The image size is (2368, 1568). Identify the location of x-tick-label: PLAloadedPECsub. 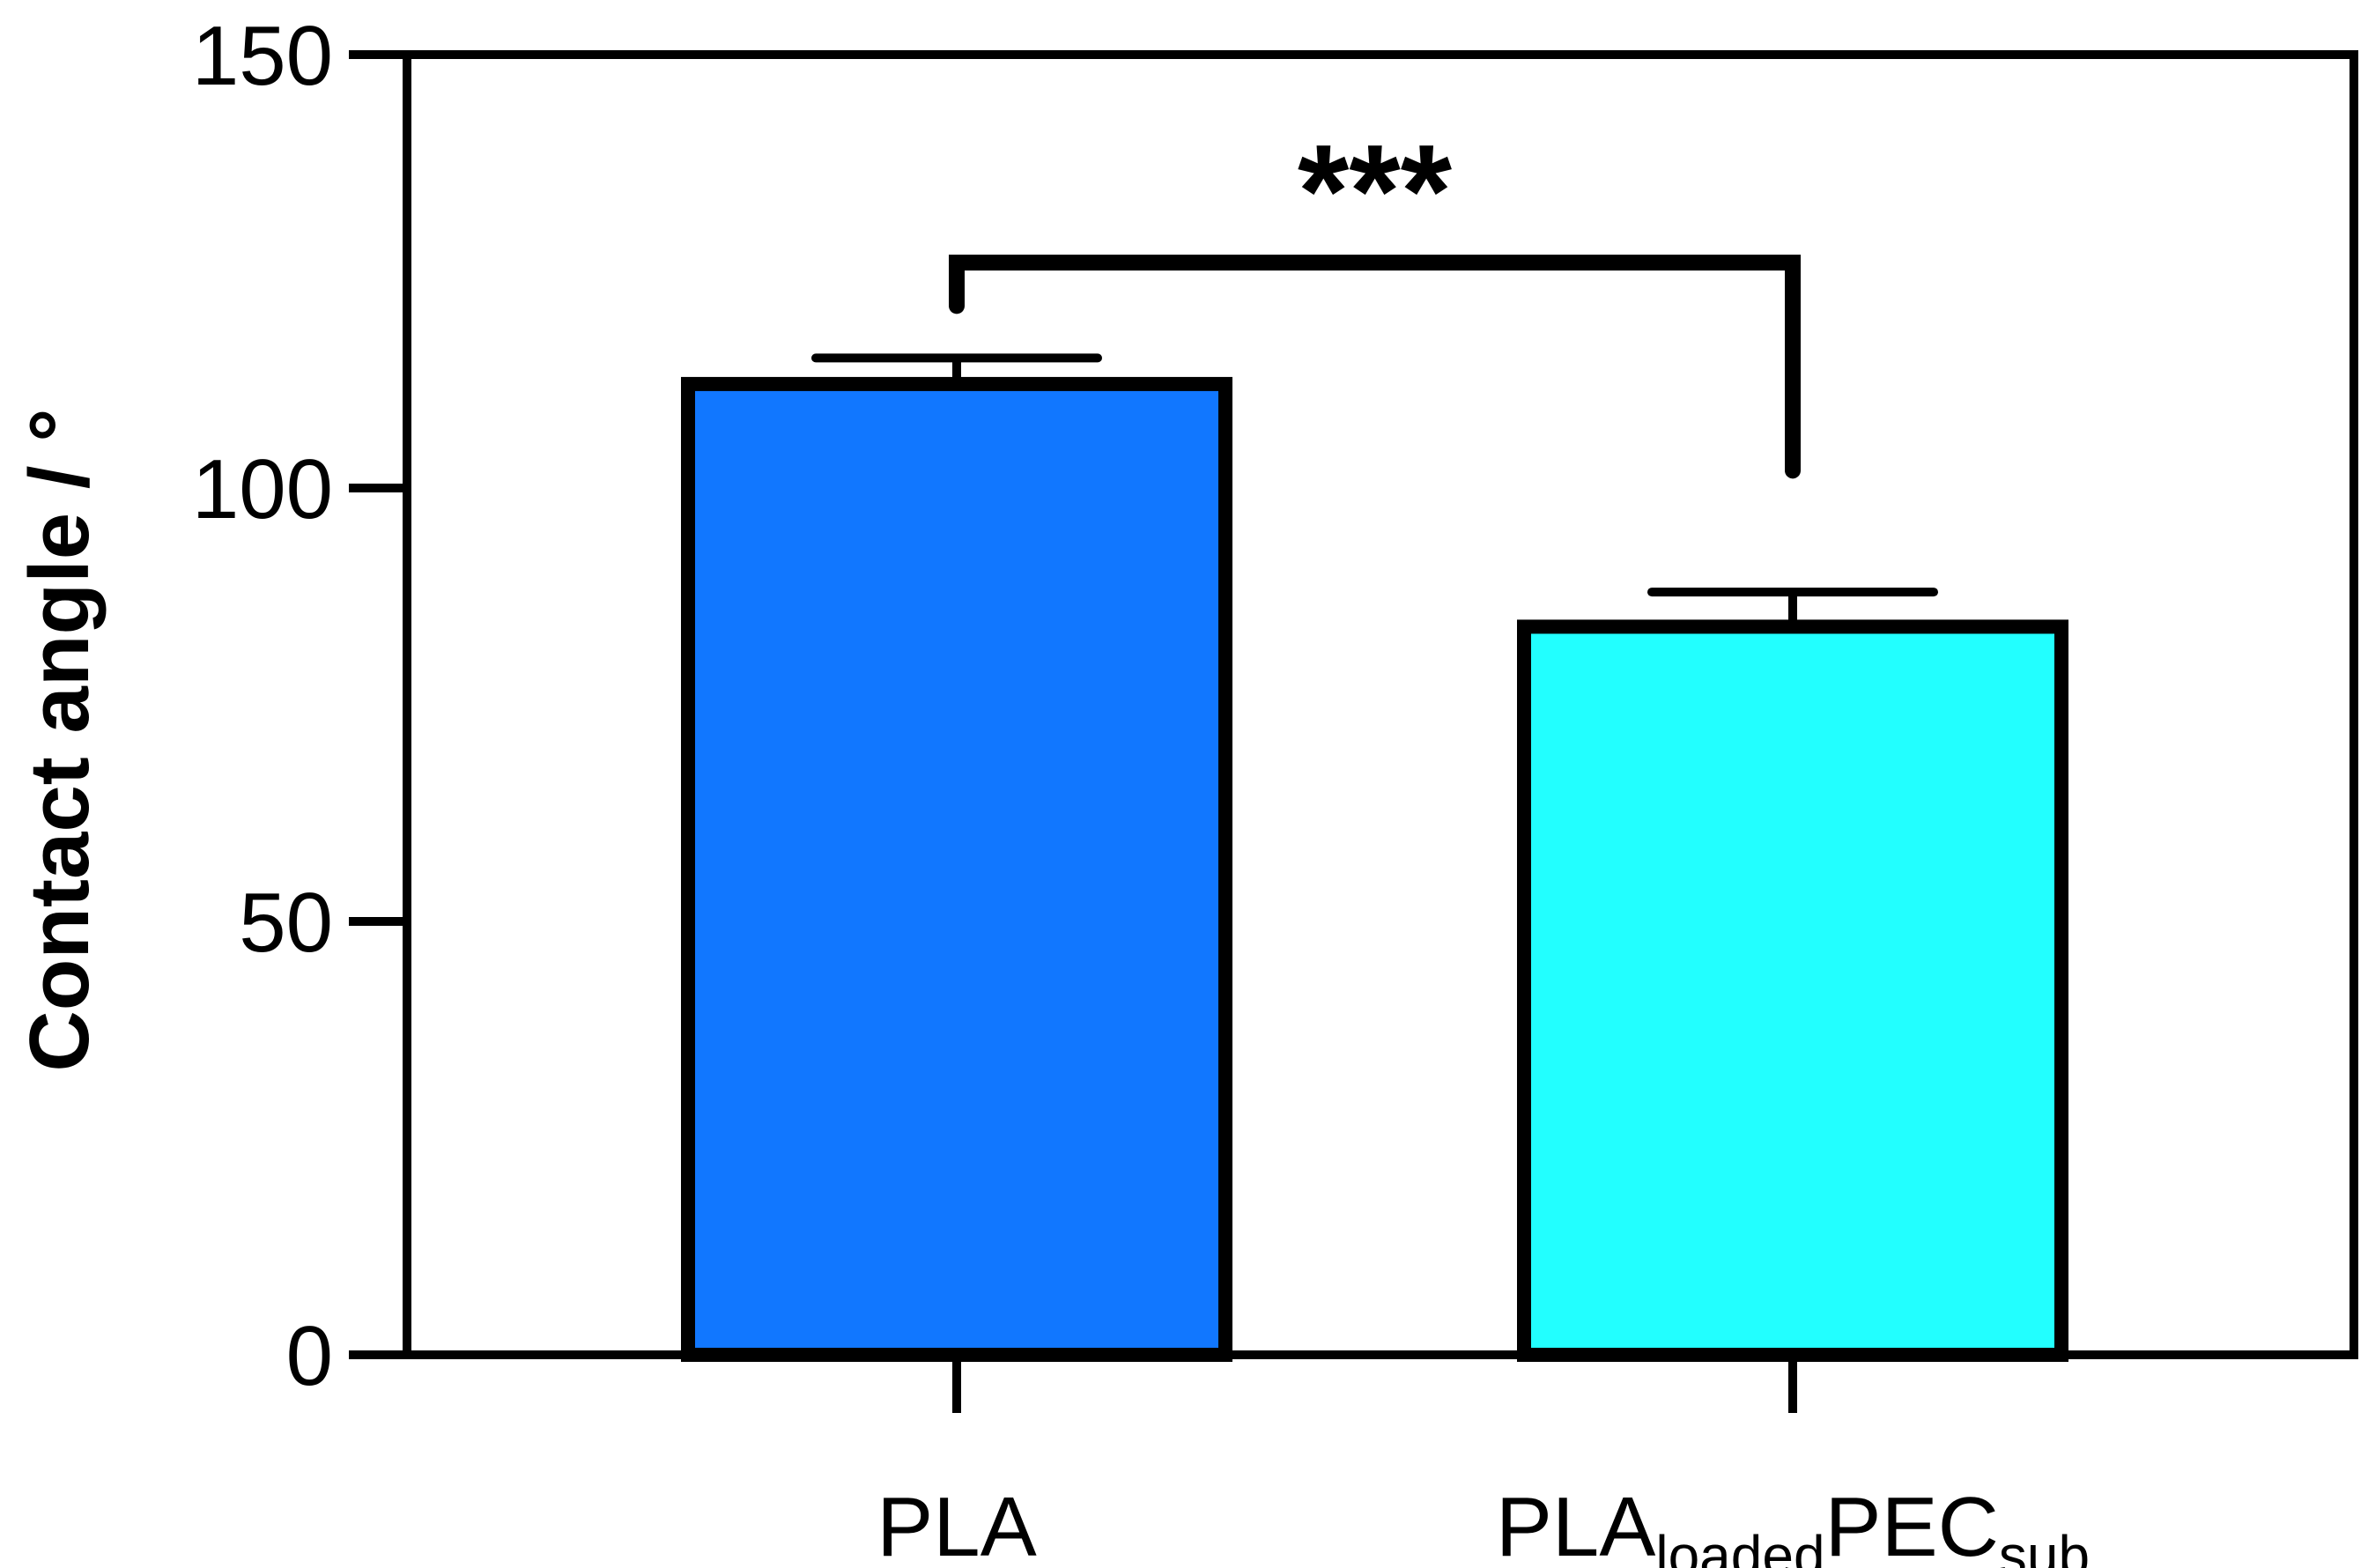
(1793, 1524).